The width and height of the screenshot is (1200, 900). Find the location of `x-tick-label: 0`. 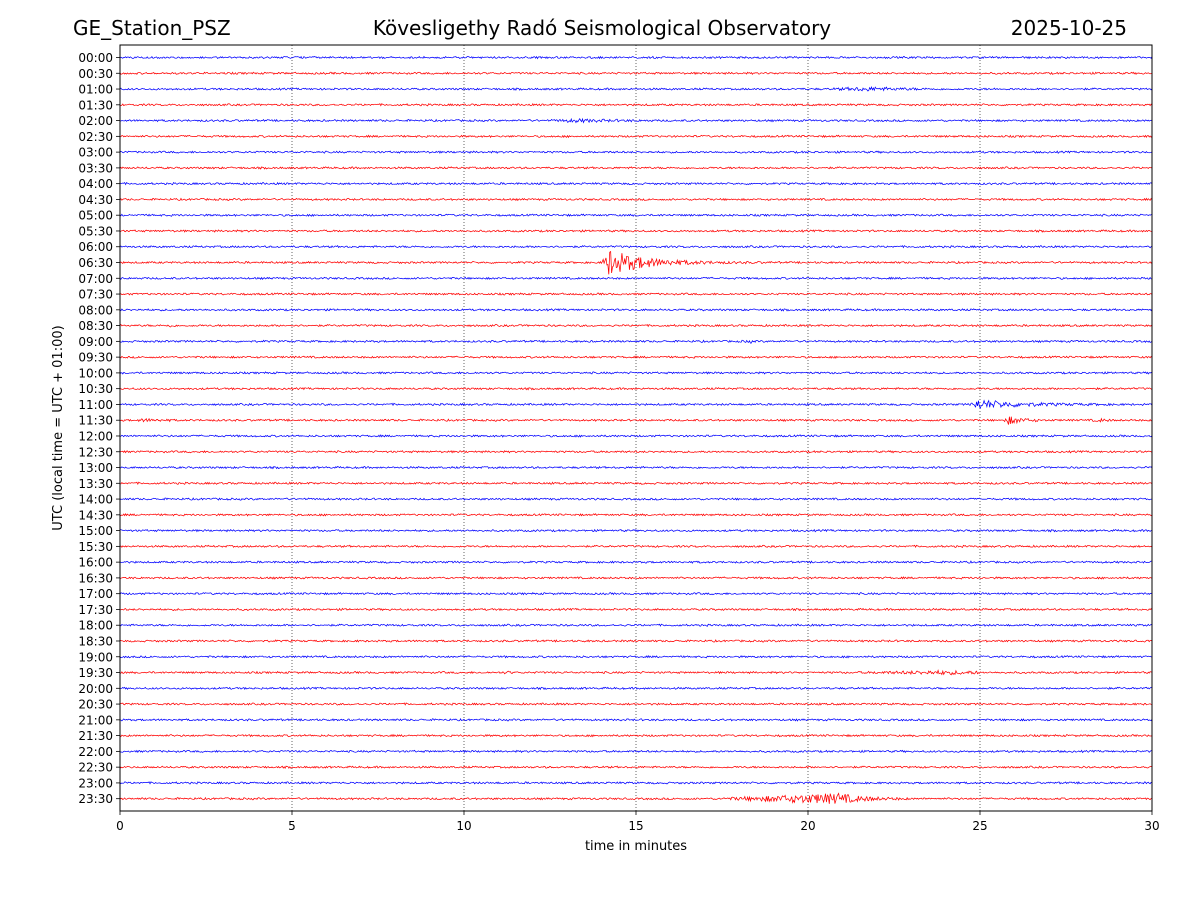

x-tick-label: 0 is located at coordinates (120, 826).